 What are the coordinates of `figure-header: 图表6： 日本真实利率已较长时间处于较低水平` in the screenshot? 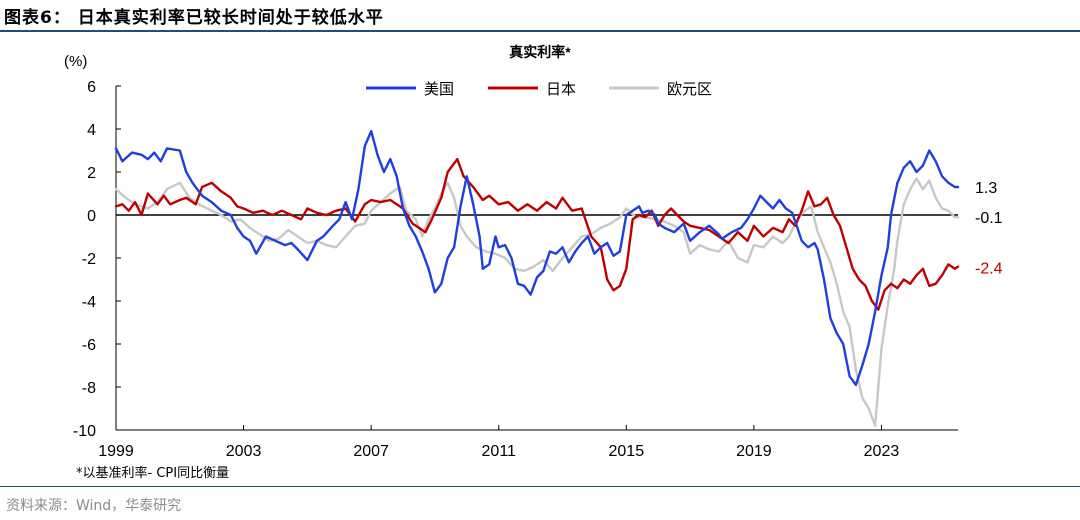 It's located at (540, 16).